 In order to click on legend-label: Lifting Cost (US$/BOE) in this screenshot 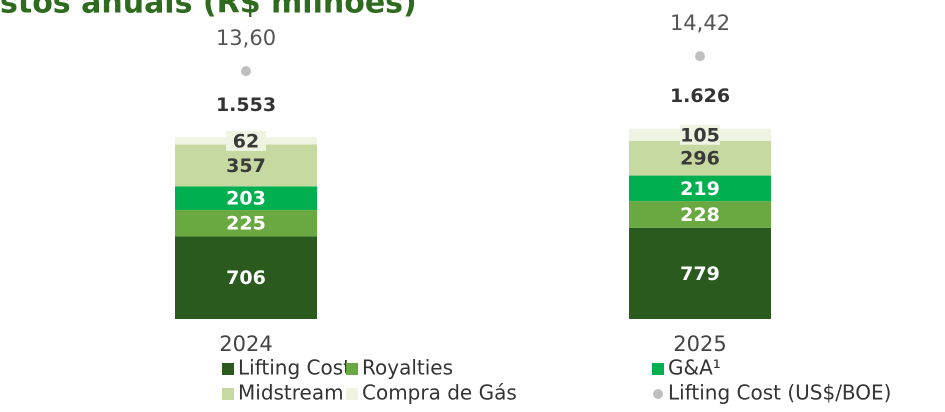, I will do `click(780, 393)`.